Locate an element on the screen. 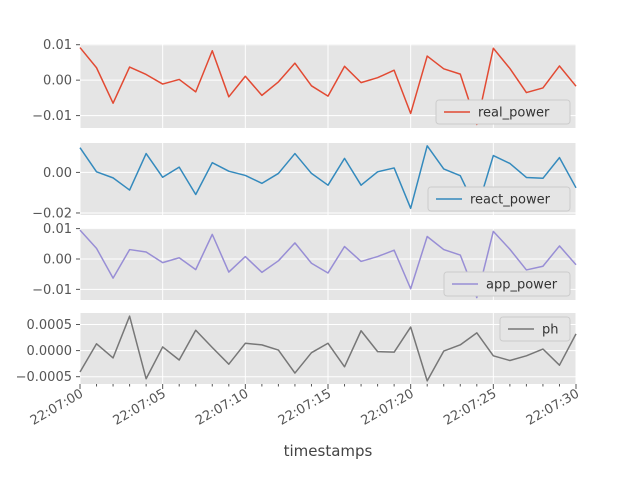 Image resolution: width=640 pixels, height=480 pixels. subplot-react_power: 0.00 −0.02 react_power is located at coordinates (304, 182).